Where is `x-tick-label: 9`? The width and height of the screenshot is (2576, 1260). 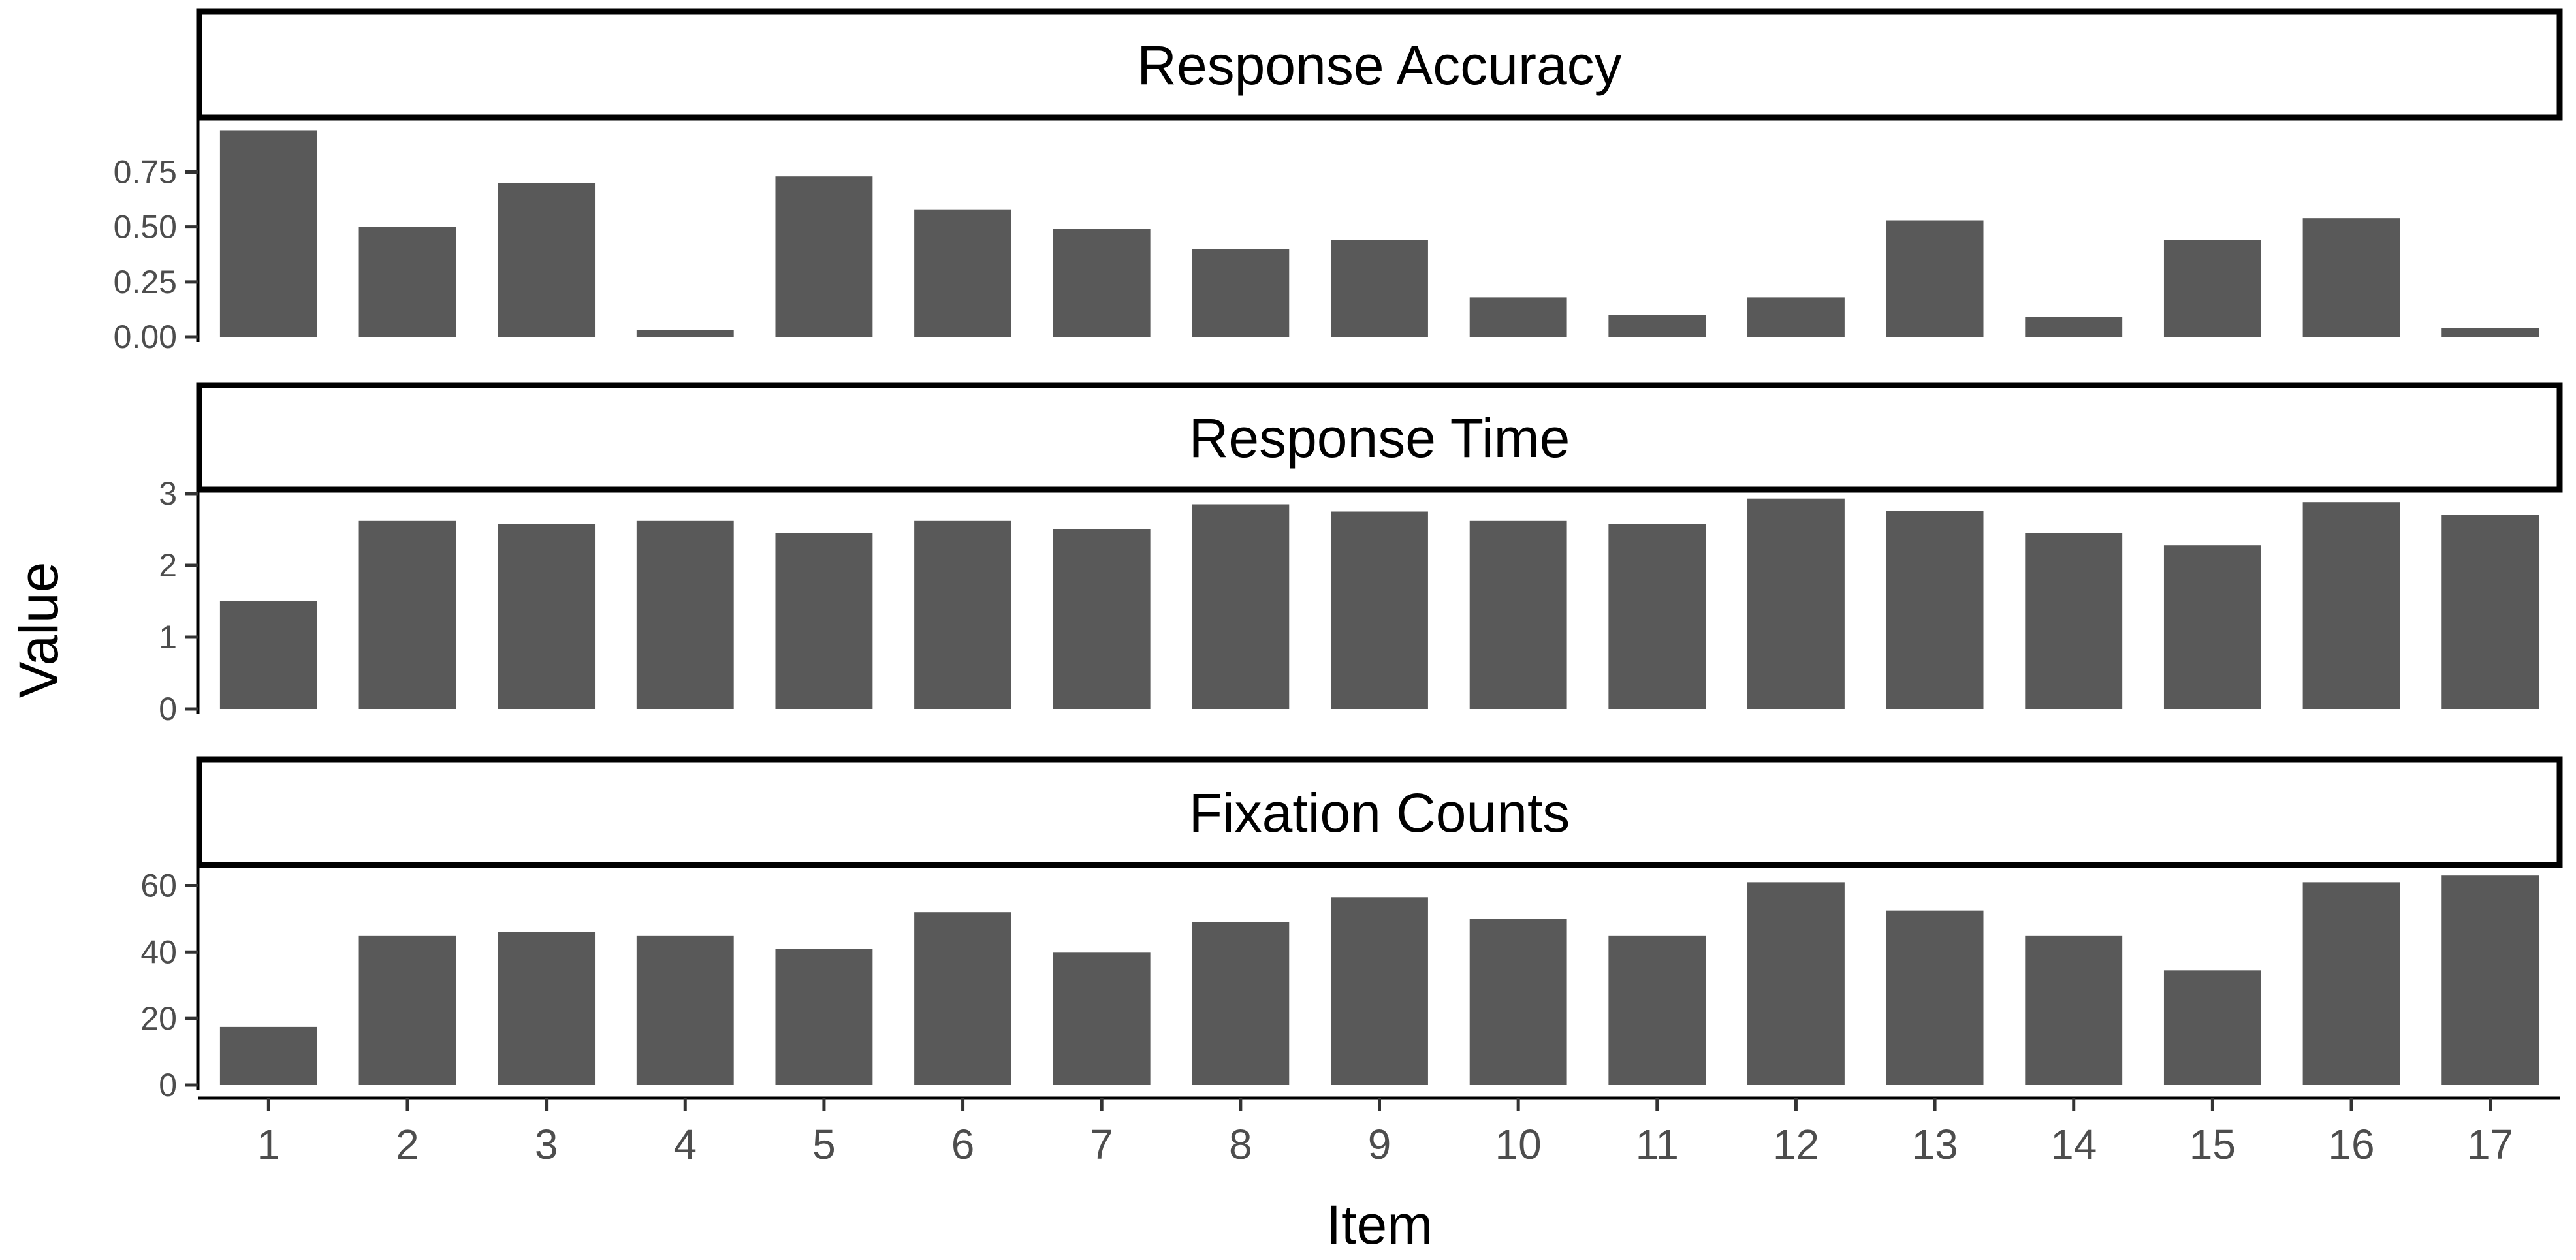
x-tick-label: 9 is located at coordinates (1380, 1144).